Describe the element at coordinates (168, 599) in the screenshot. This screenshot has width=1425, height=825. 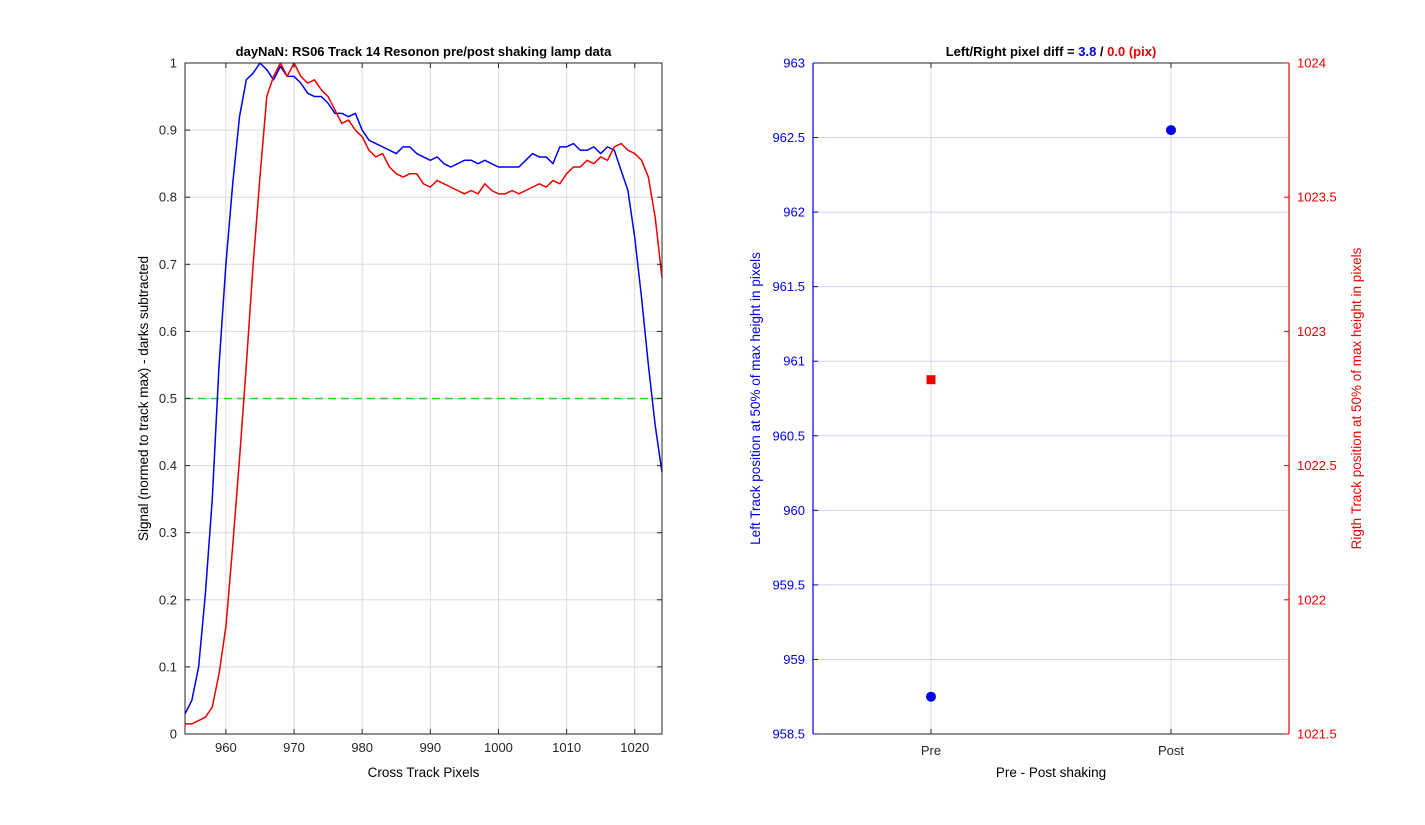
I see `y-tick-label: 0.2` at that location.